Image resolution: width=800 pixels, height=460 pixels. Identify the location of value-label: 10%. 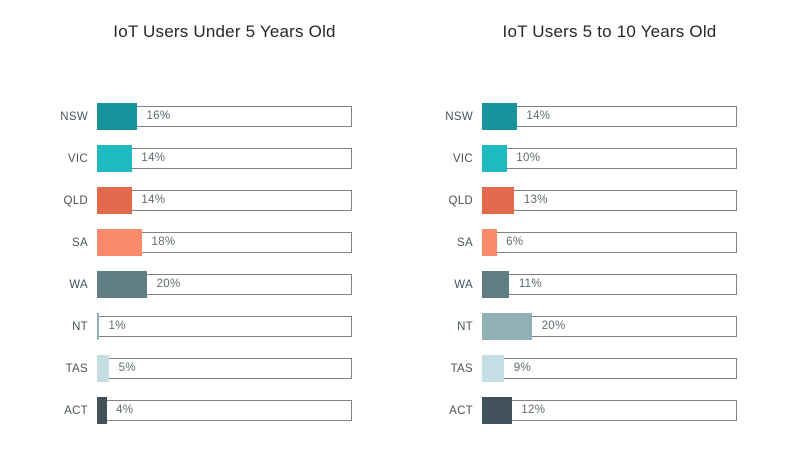
(528, 158).